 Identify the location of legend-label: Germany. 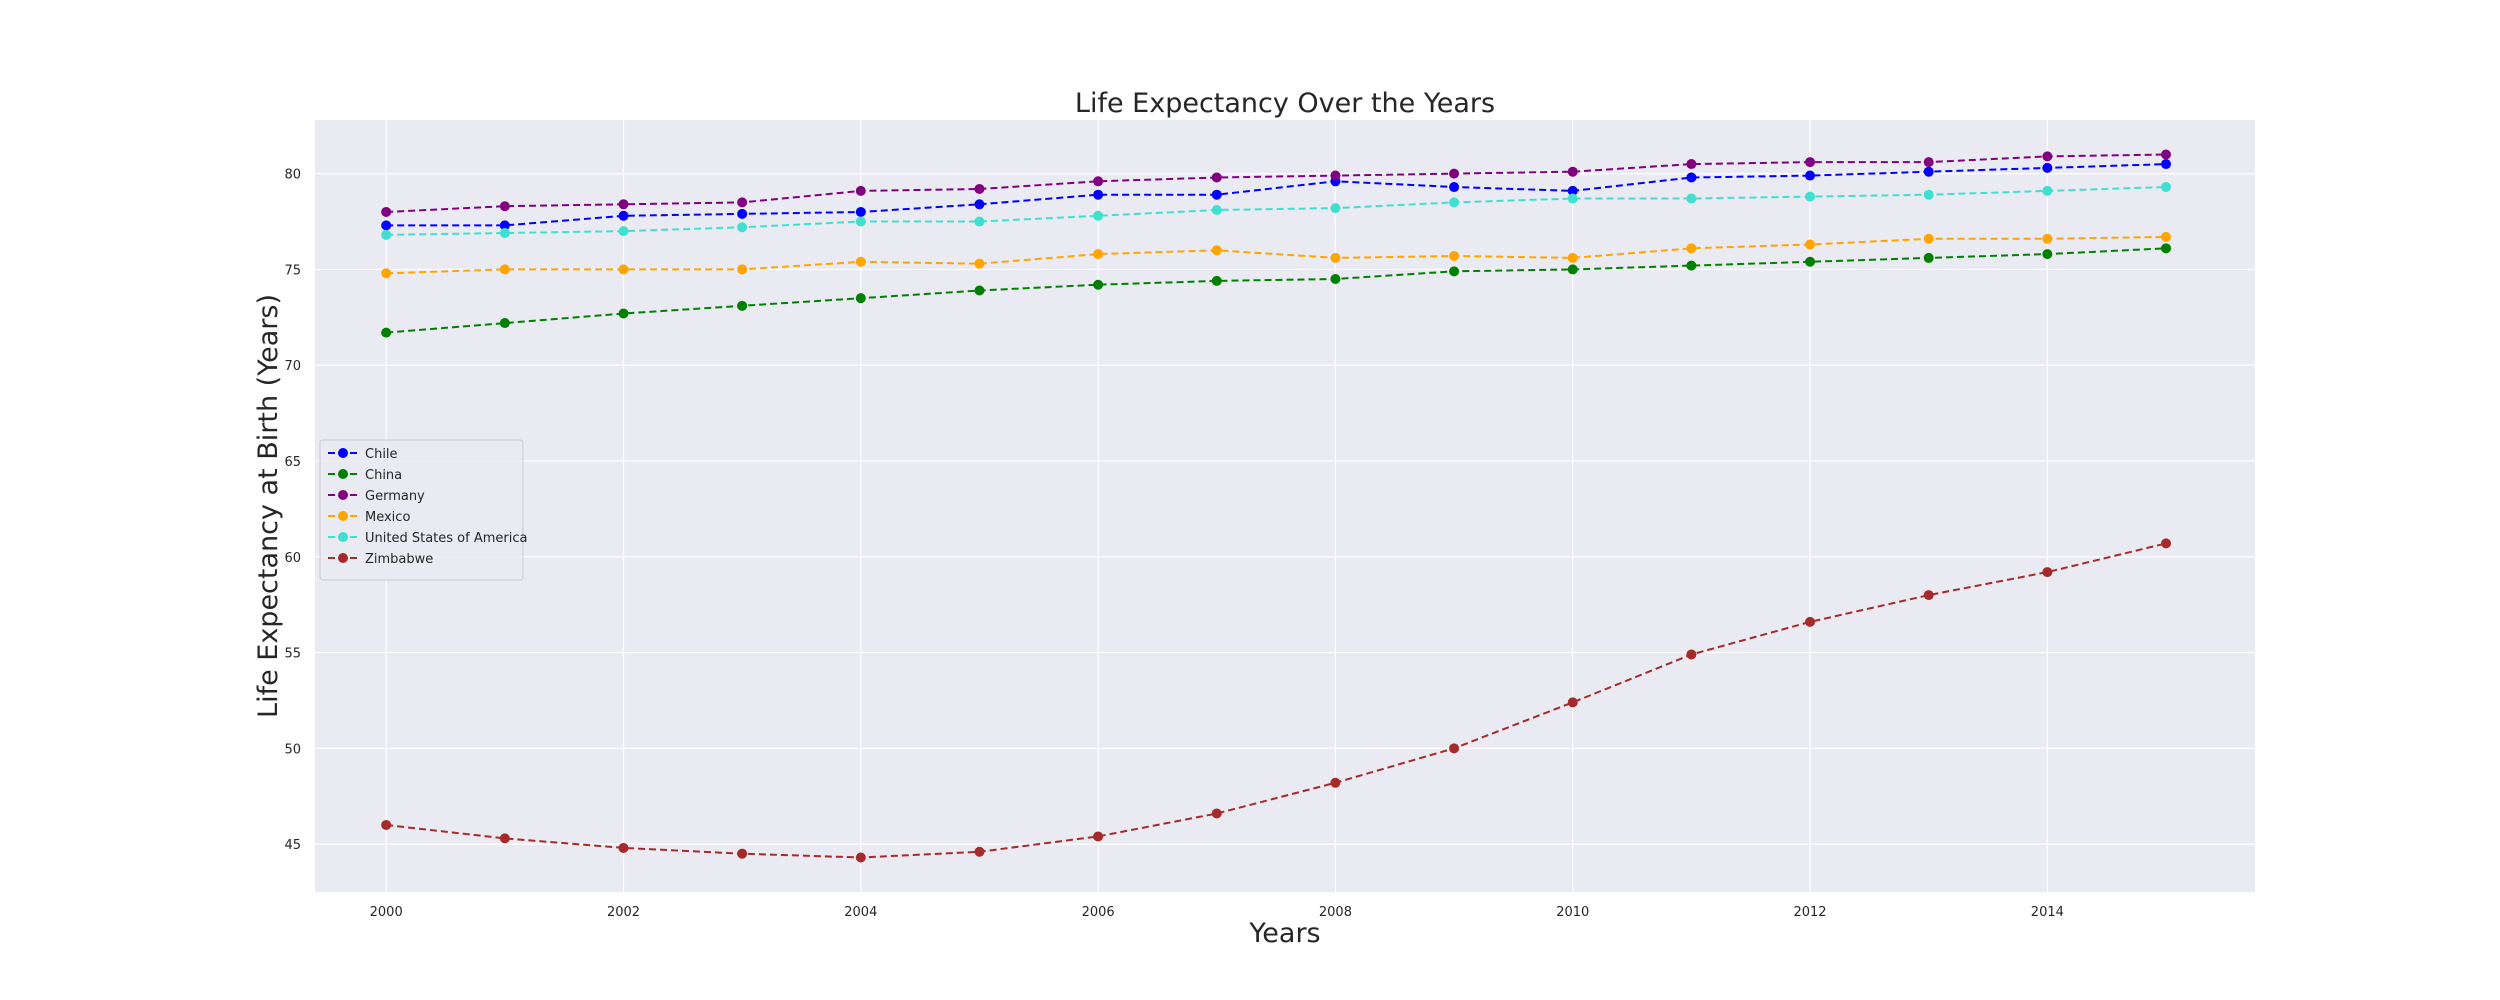
(395, 496).